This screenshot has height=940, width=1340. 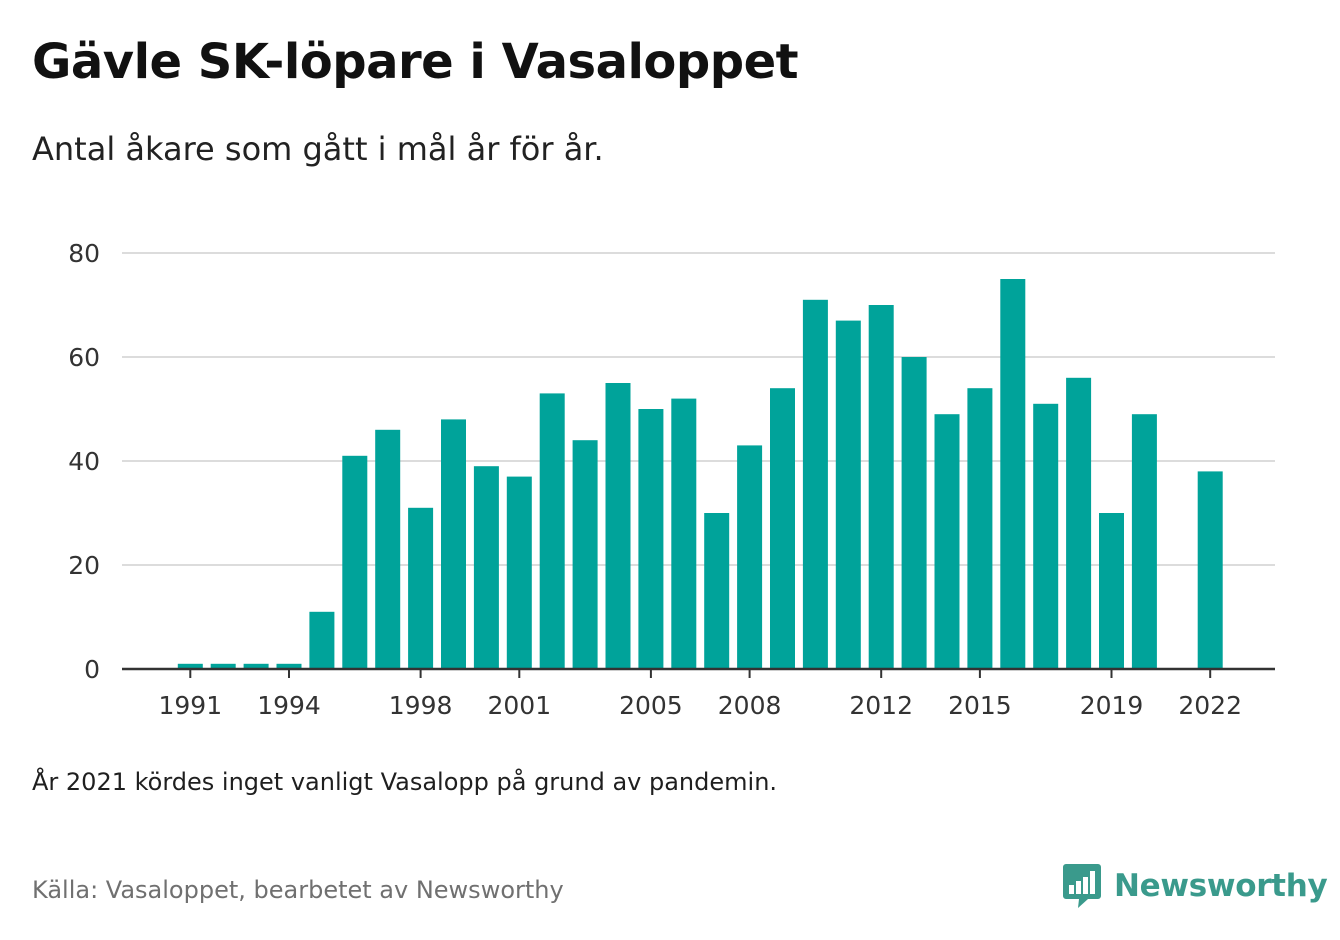 I want to click on y-axis-labels: 0 20 40 60 80, so click(x=84, y=461).